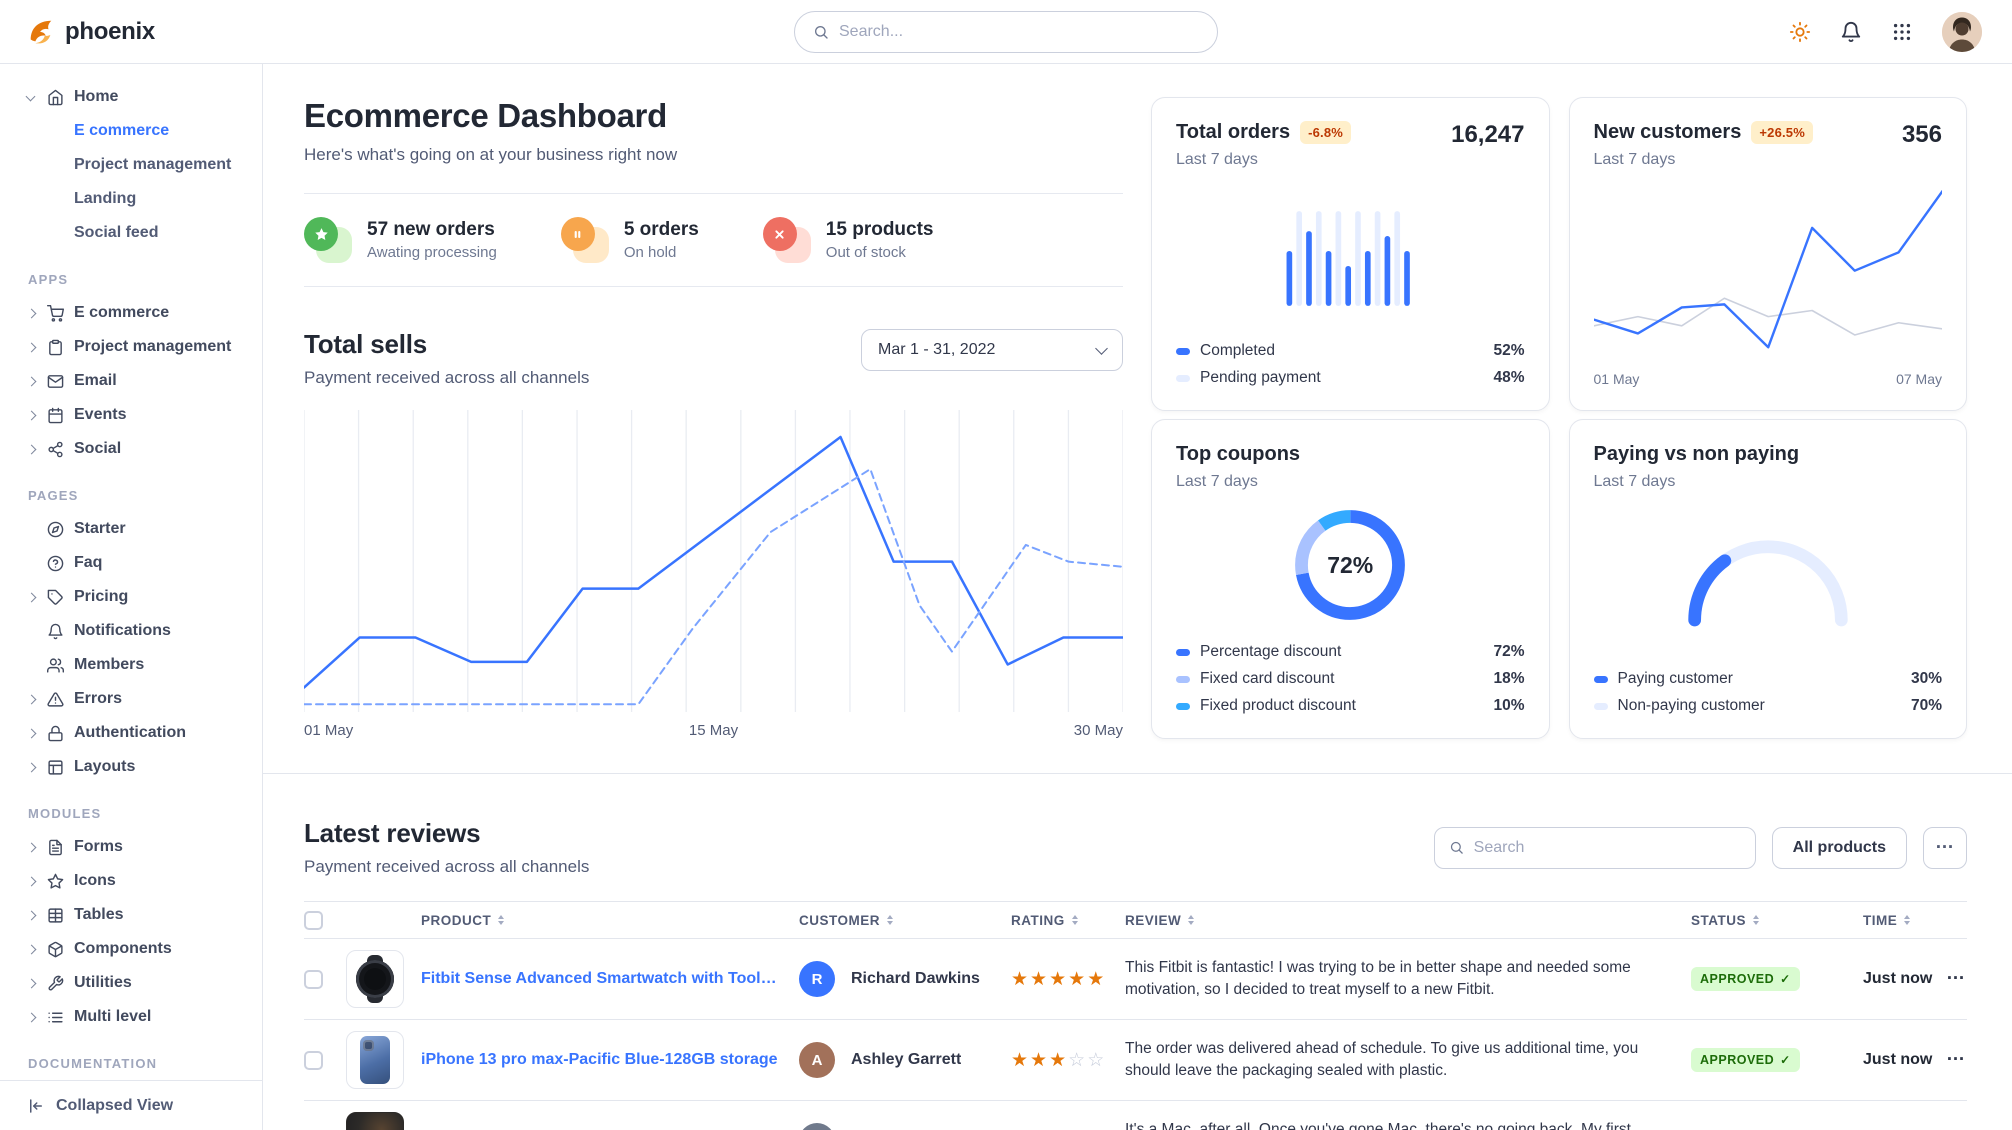 The width and height of the screenshot is (2012, 1130). What do you see at coordinates (60, 313) in the screenshot?
I see `shopping-cart-icon` at bounding box center [60, 313].